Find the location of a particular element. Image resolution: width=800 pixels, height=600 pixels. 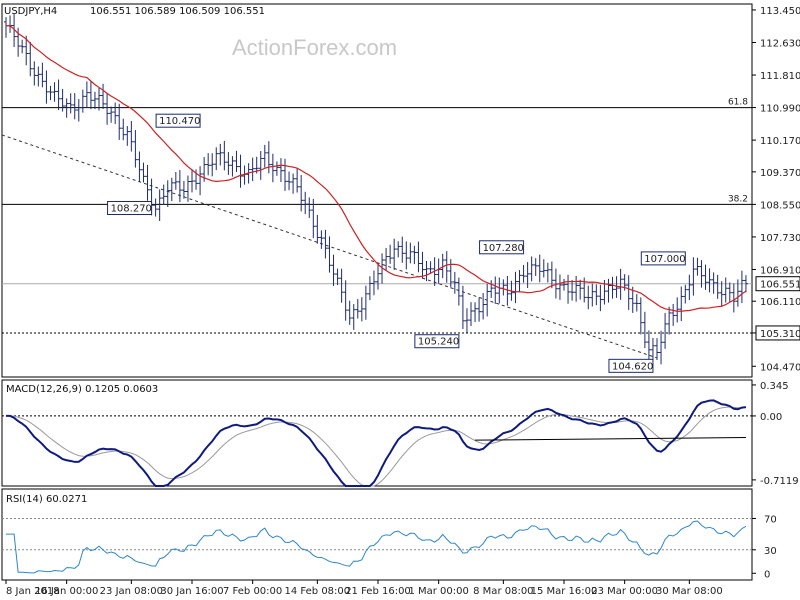

macd-tick-label: 0.00 is located at coordinates (771, 417).